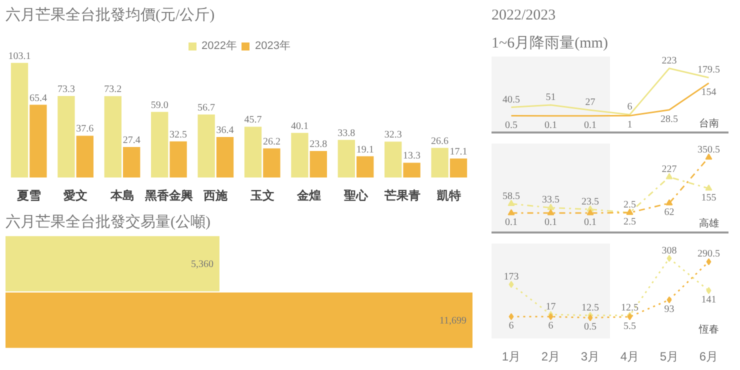 The image size is (740, 370). I want to click on data-label: 154, so click(708, 92).